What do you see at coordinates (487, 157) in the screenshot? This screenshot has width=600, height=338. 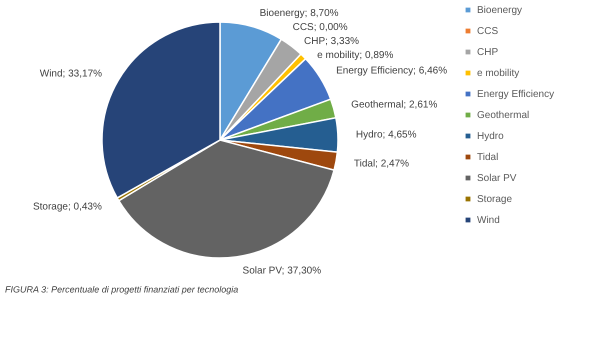 I see `legend-label: Tidal` at bounding box center [487, 157].